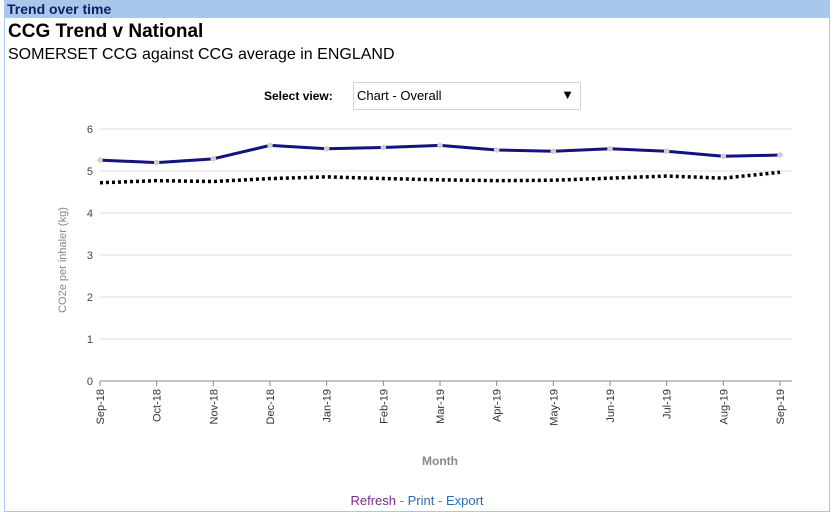  What do you see at coordinates (464, 500) in the screenshot?
I see `export-link: Export` at bounding box center [464, 500].